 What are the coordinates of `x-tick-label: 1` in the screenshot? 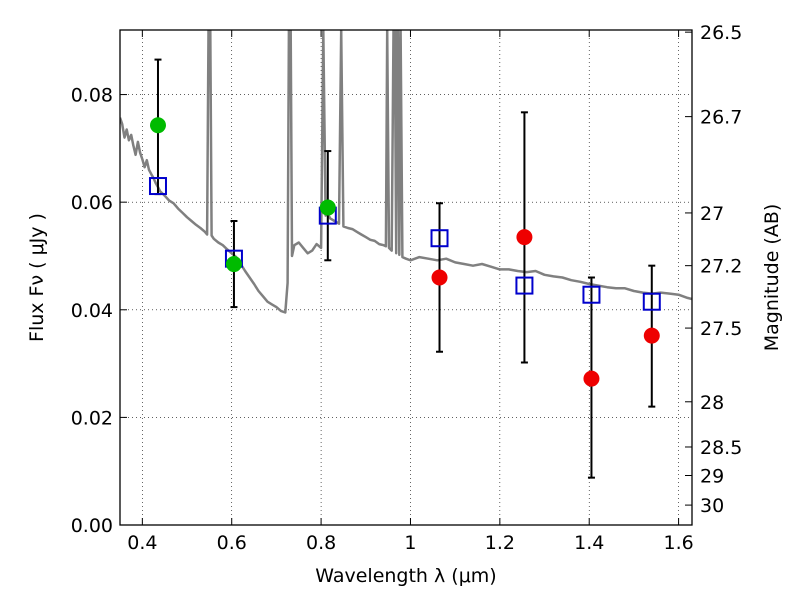 It's located at (410, 543).